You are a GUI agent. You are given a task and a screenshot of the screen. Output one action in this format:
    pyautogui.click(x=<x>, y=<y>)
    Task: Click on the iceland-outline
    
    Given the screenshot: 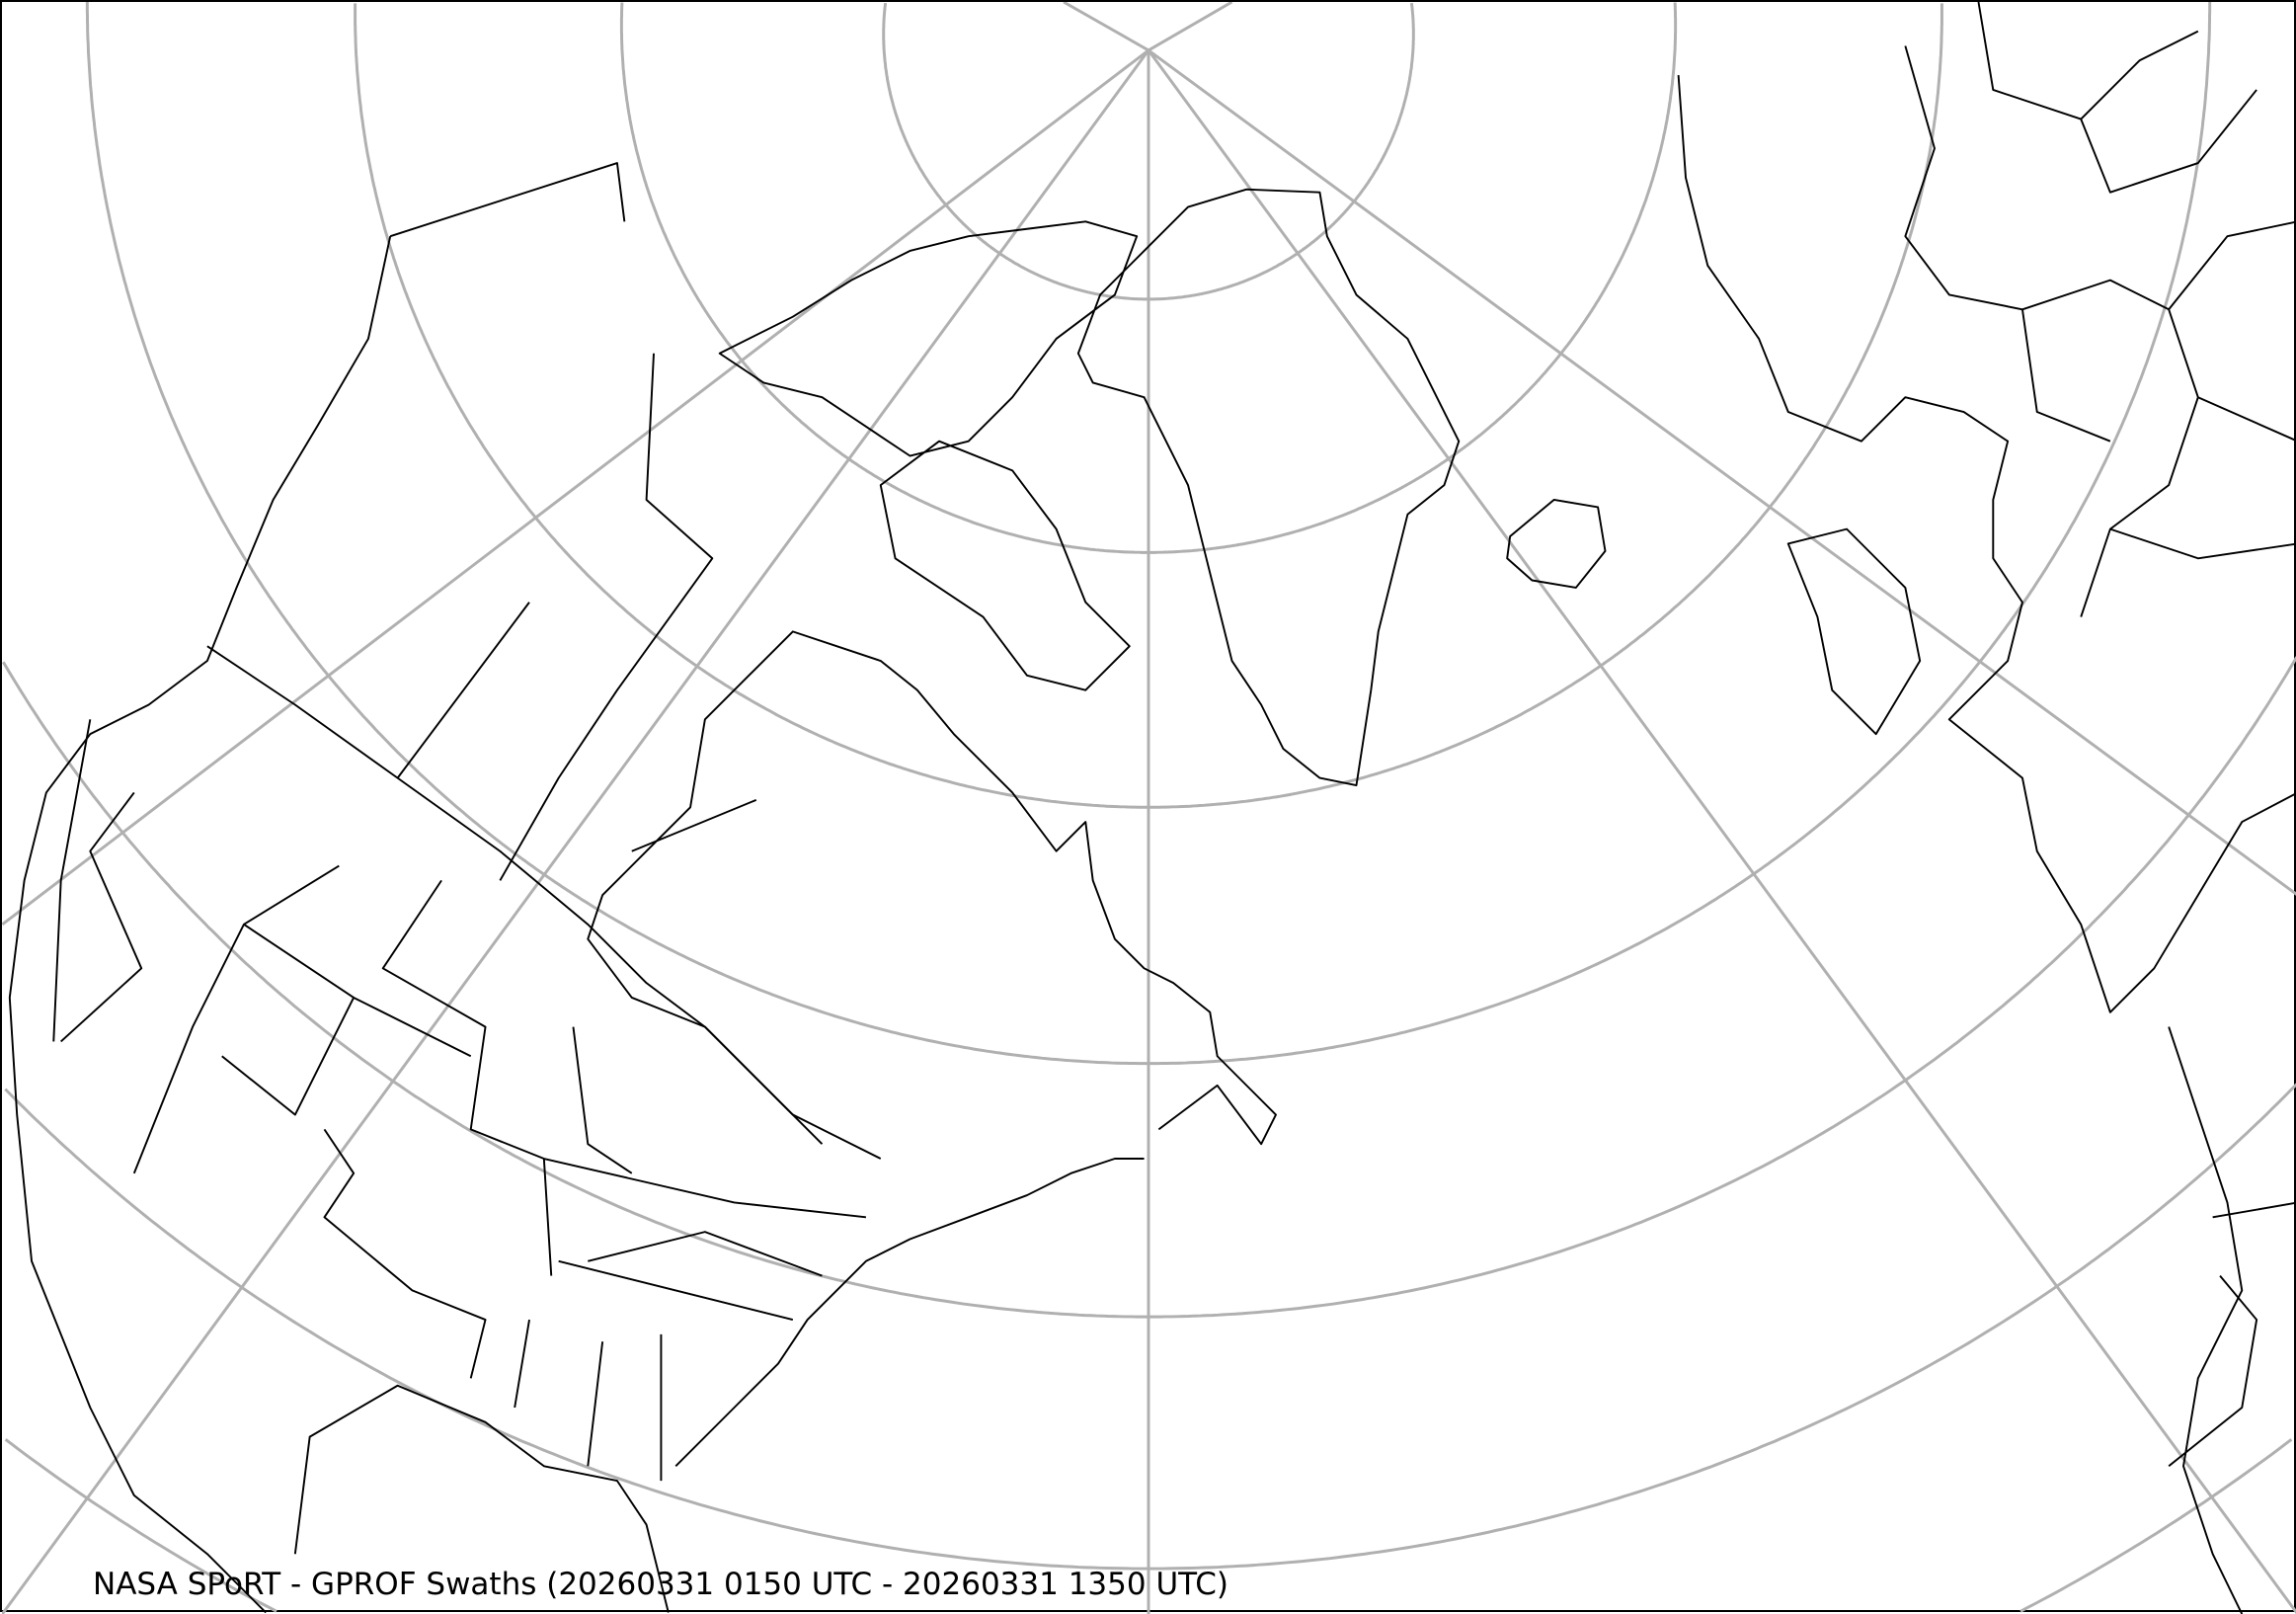 What is the action you would take?
    pyautogui.click(x=1557, y=544)
    